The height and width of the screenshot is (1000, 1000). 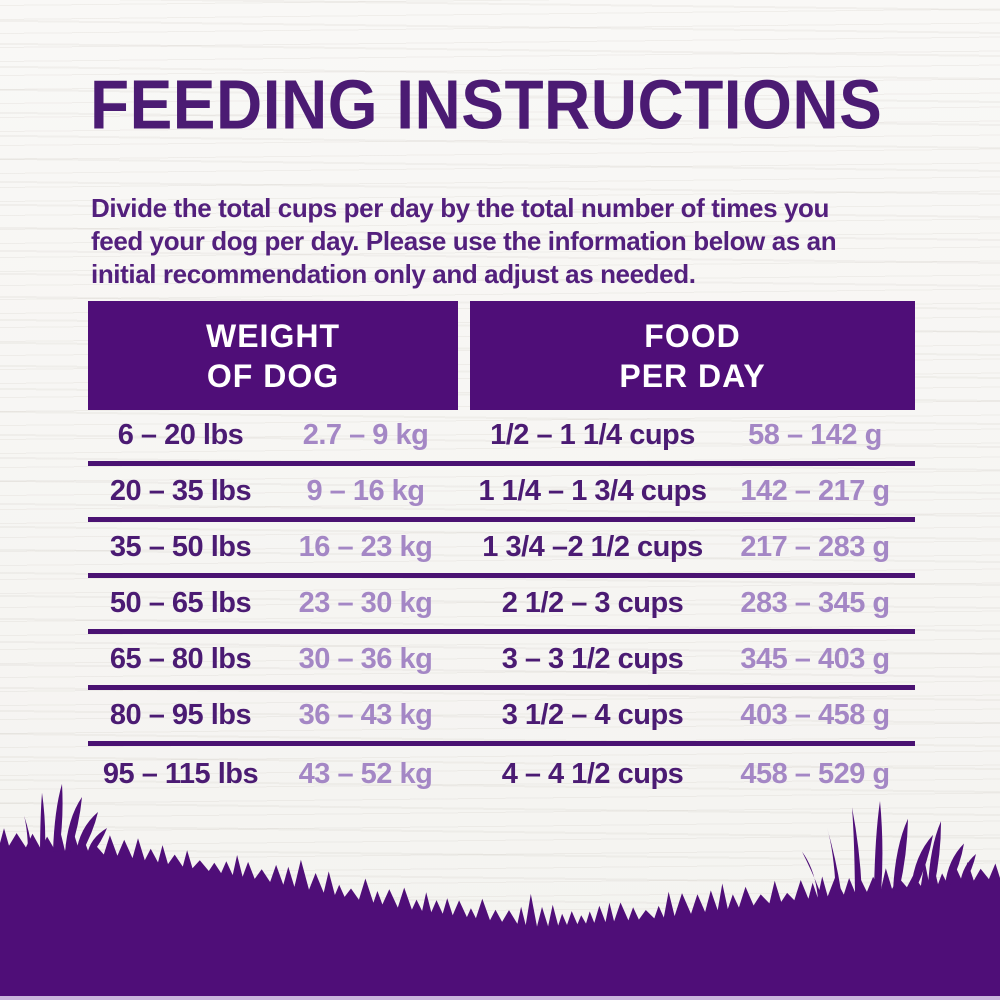 What do you see at coordinates (592, 491) in the screenshot?
I see `food-cups-value: 1 1/4 – 1 3/4 cups` at bounding box center [592, 491].